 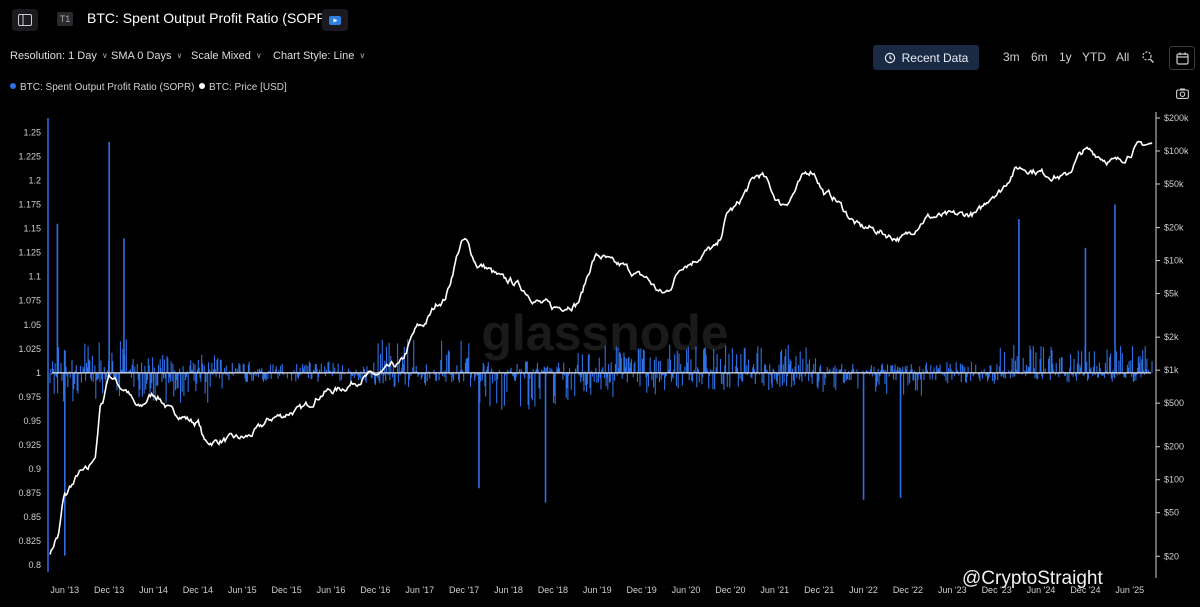 What do you see at coordinates (153, 590) in the screenshot?
I see `x-tick-label: Jun '14` at bounding box center [153, 590].